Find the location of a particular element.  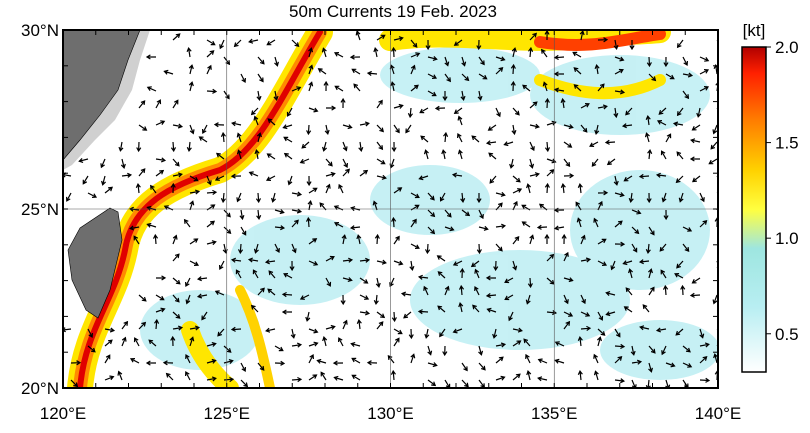

lat-tick-label: 30°N is located at coordinates (40, 30).